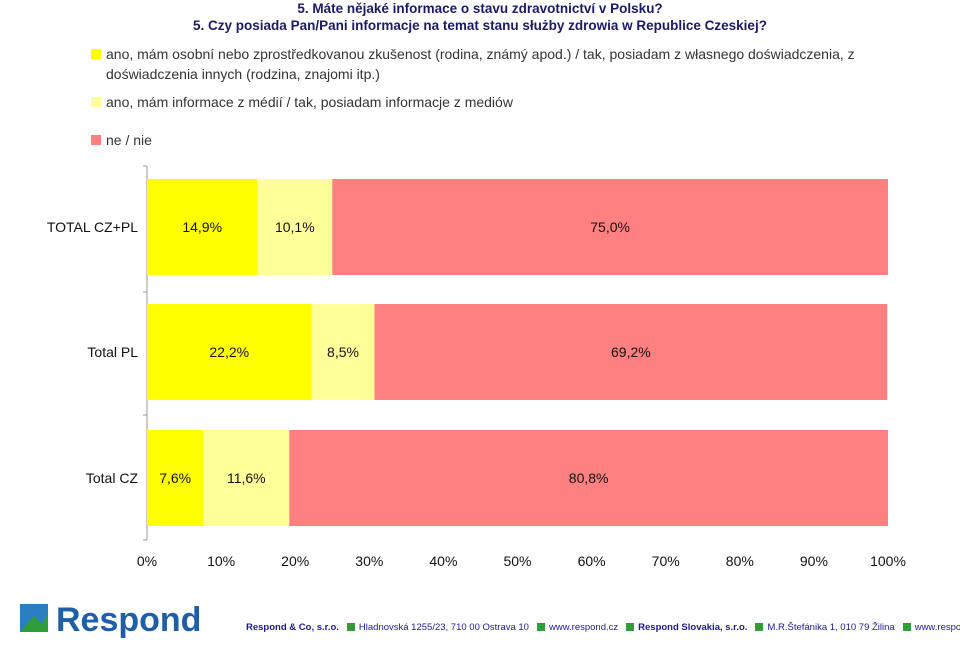 This screenshot has width=960, height=646. I want to click on footer-web-cz: www.respond.cz, so click(583, 627).